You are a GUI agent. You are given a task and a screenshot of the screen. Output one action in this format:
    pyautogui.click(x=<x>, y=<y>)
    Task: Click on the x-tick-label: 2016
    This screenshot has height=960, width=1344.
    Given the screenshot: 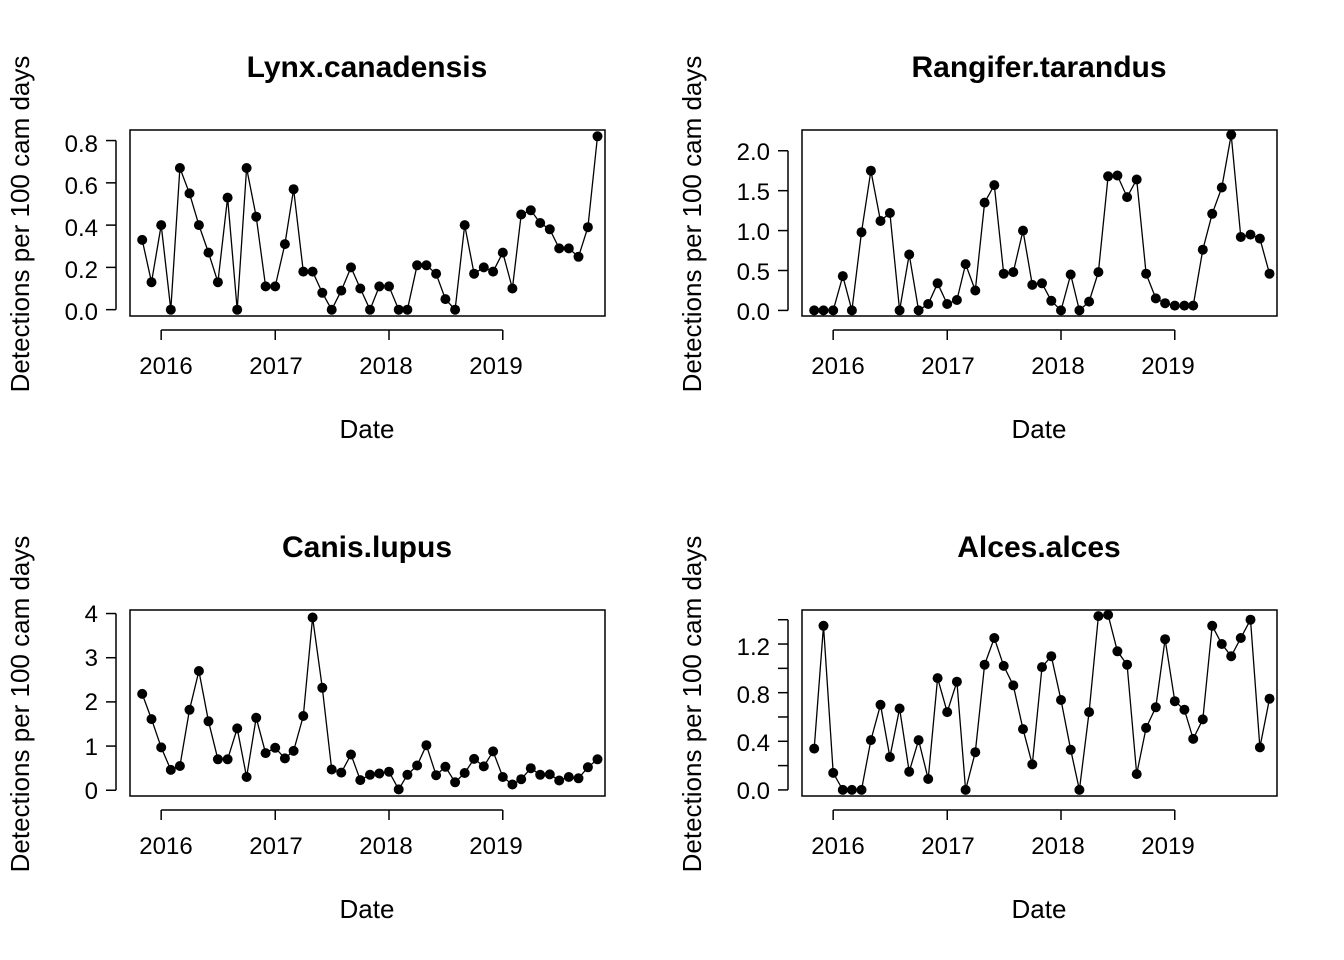 What is the action you would take?
    pyautogui.click(x=165, y=366)
    